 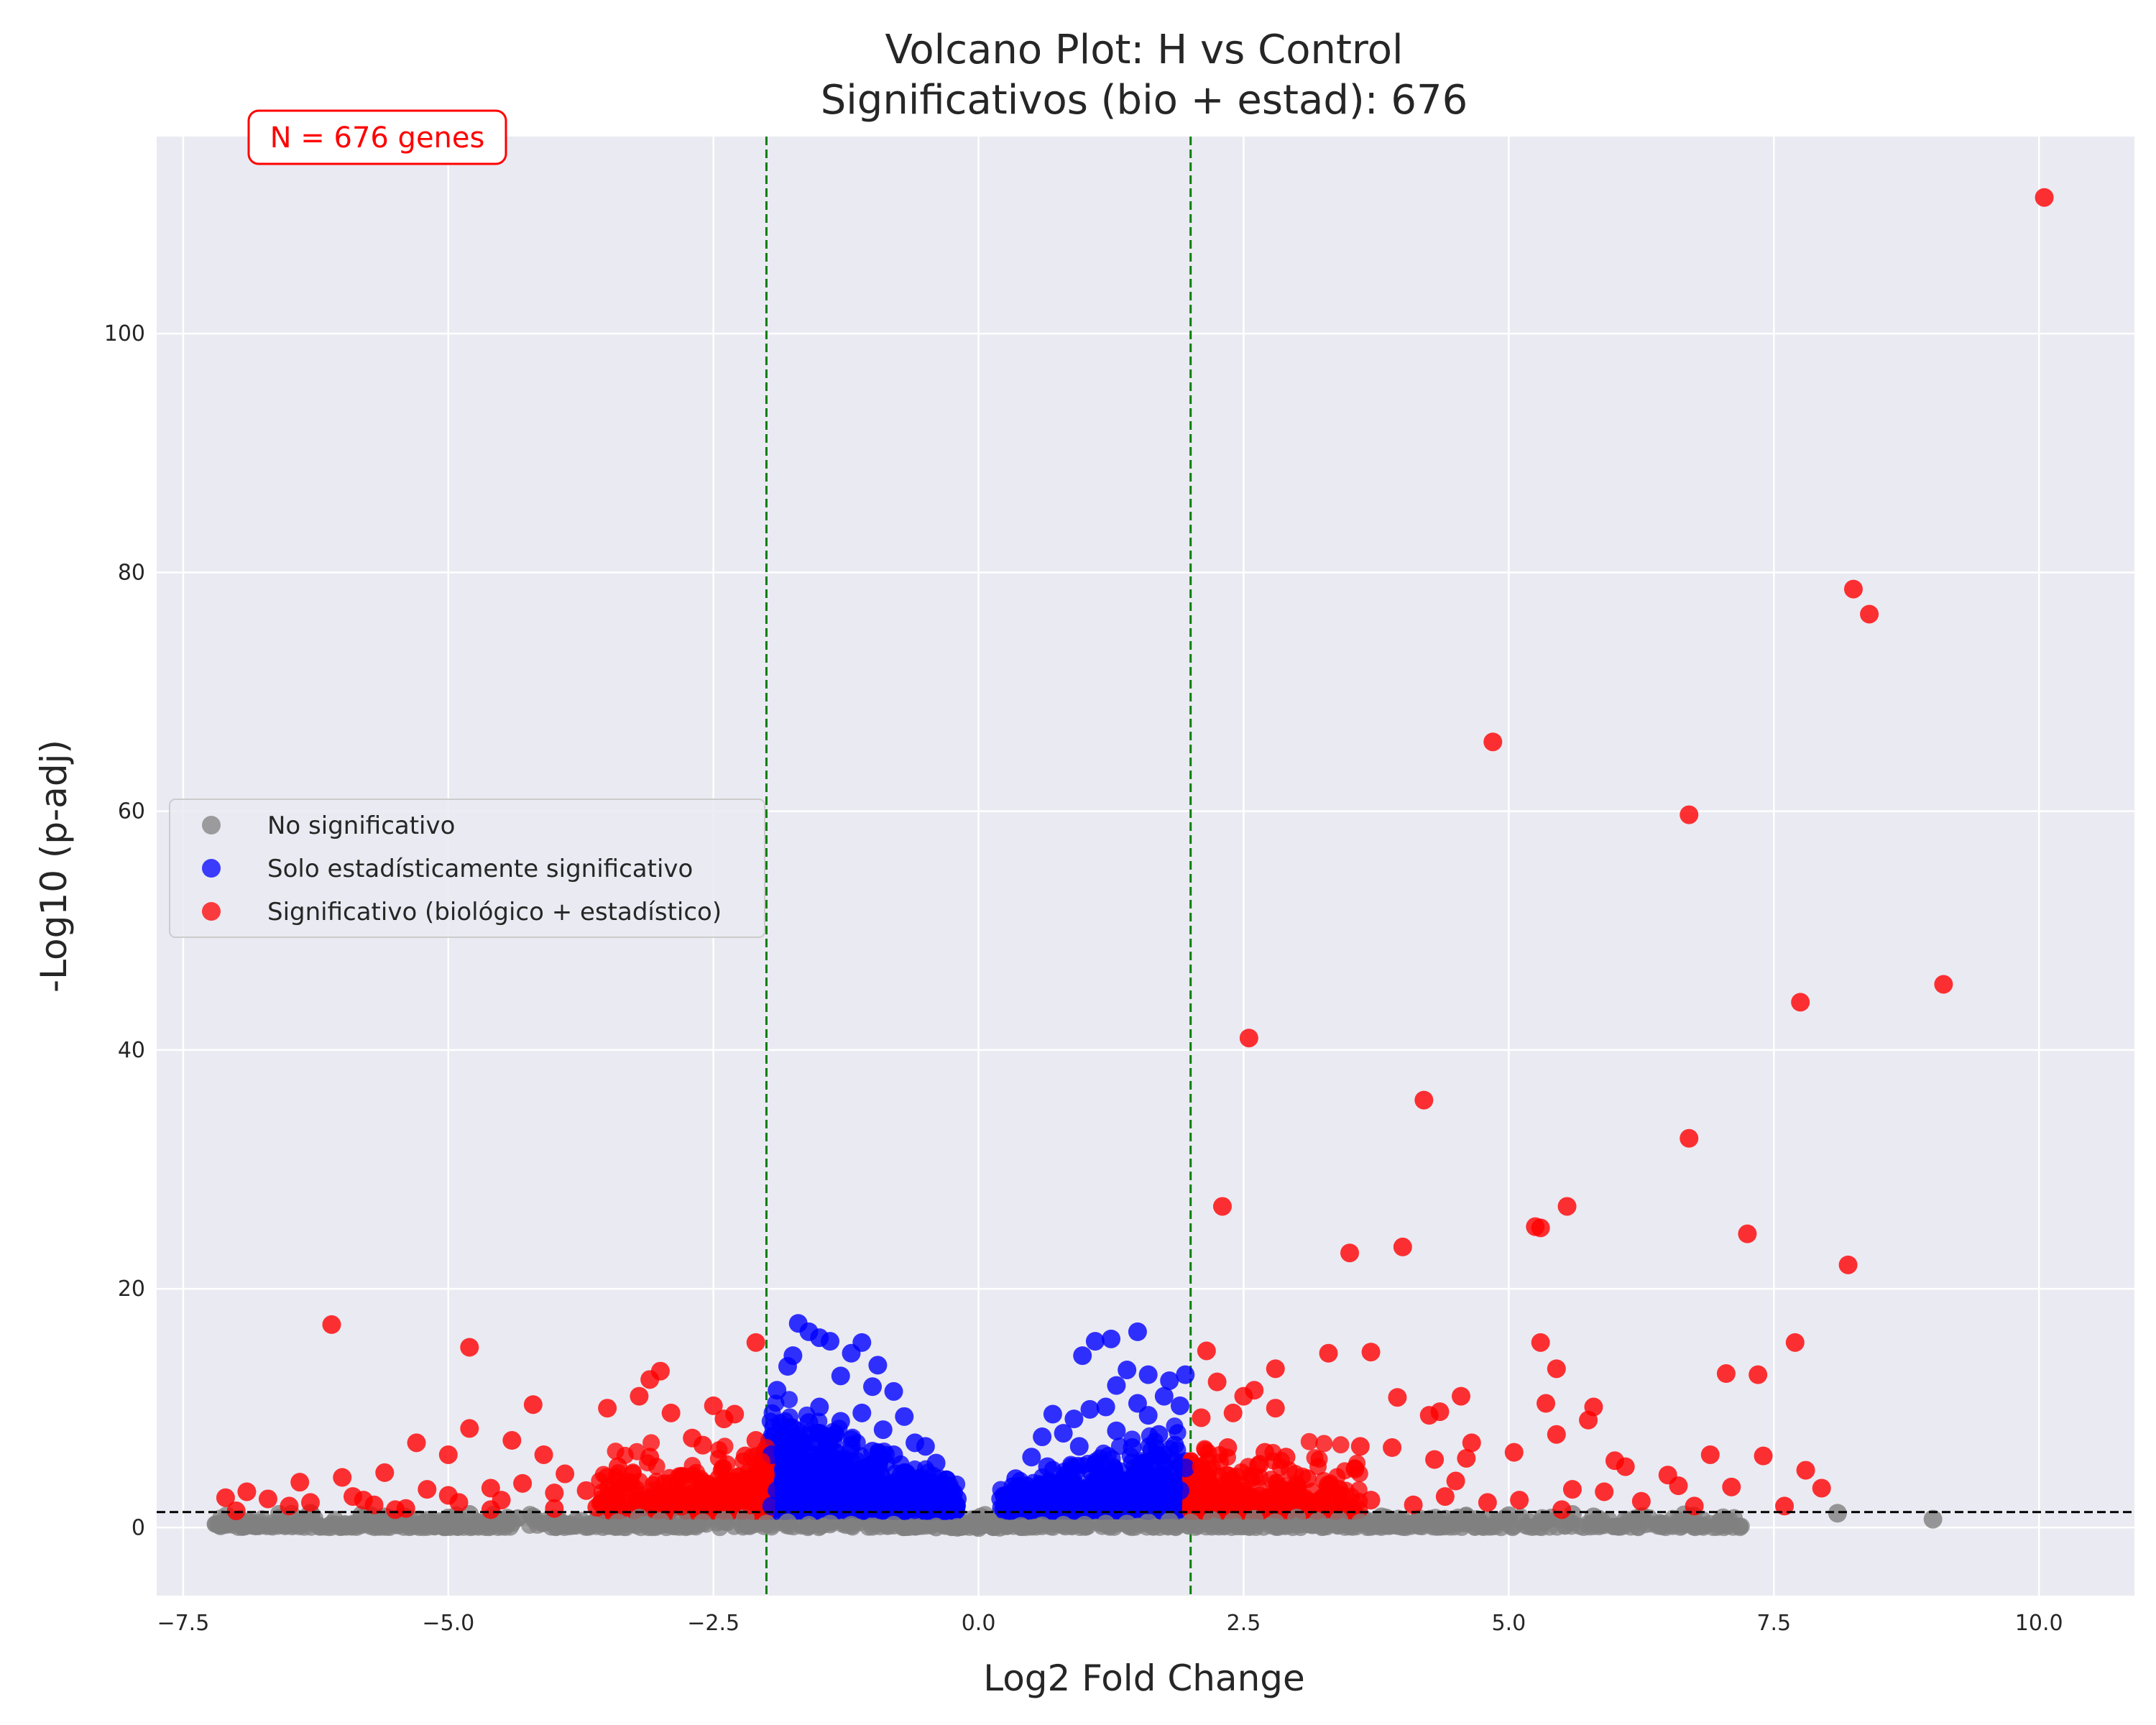 What do you see at coordinates (1244, 1623) in the screenshot?
I see `x-tick-label: 2.5` at bounding box center [1244, 1623].